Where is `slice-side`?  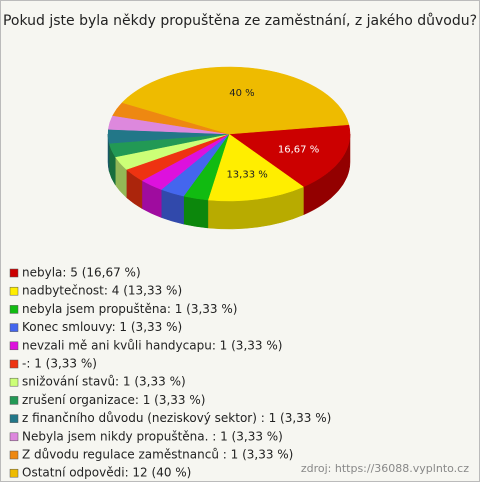 slice-side is located at coordinates (196, 212).